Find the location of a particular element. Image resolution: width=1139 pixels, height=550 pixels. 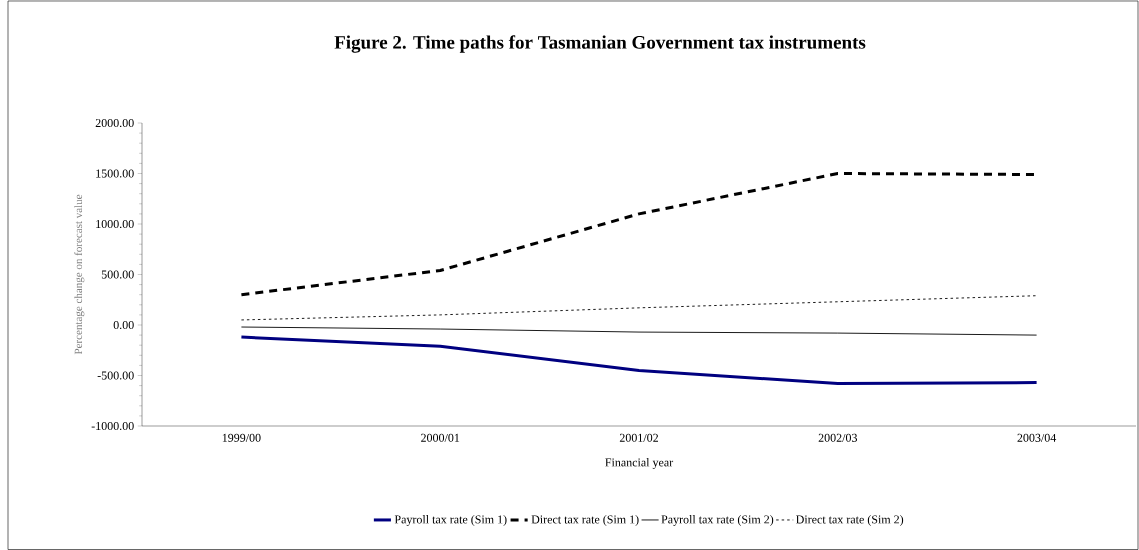

legend-label: Direct tax rate (Sim 1) is located at coordinates (585, 520).